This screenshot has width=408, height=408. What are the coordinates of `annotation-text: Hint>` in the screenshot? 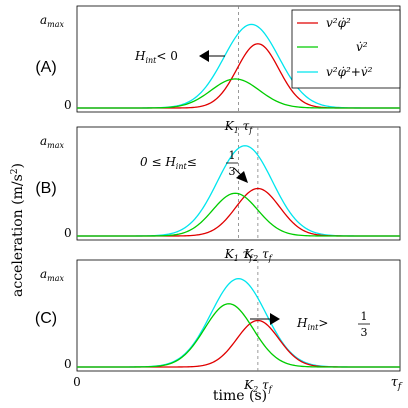 It's located at (312, 324).